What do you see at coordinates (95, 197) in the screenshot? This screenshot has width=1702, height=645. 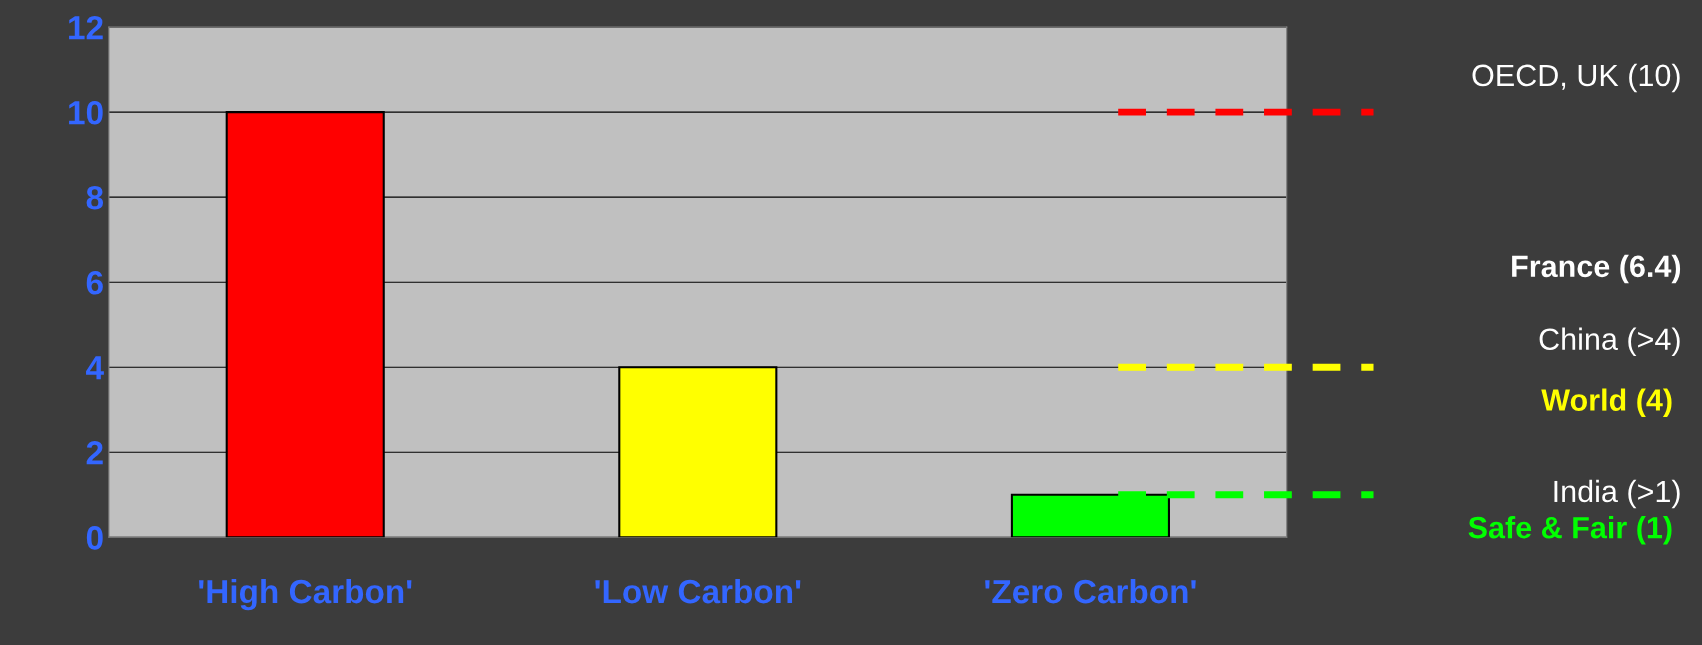 I see `y-tick-label: 8` at bounding box center [95, 197].